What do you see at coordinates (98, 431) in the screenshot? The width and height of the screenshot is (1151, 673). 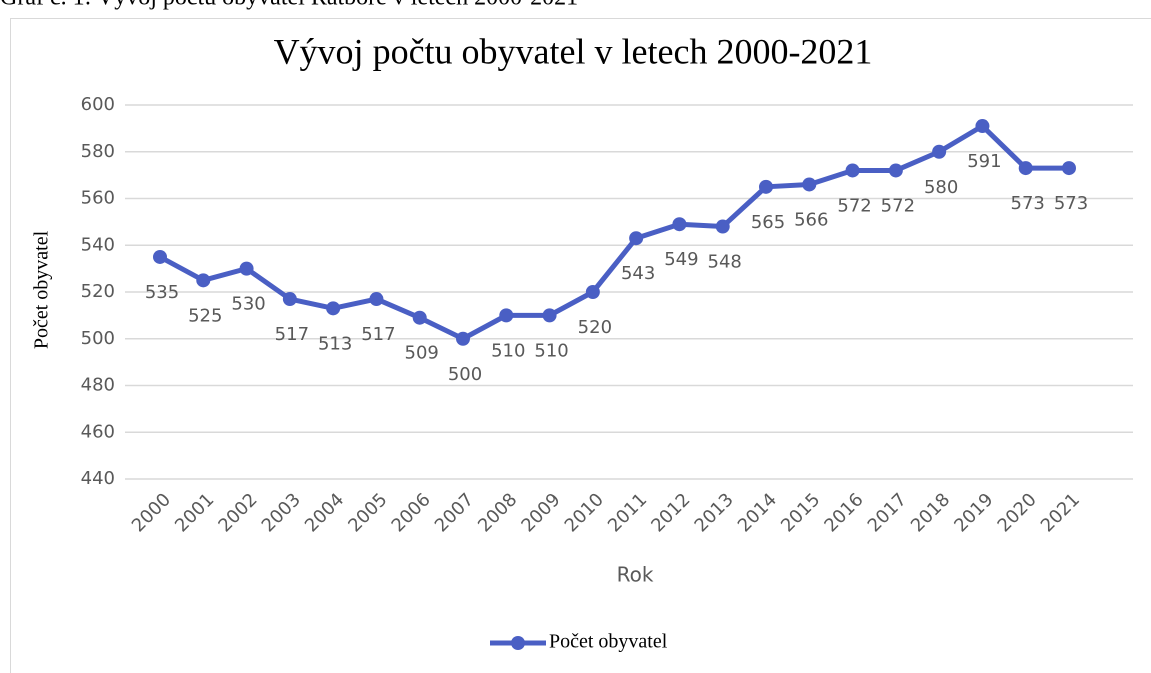 I see `y-tick-label: 460` at bounding box center [98, 431].